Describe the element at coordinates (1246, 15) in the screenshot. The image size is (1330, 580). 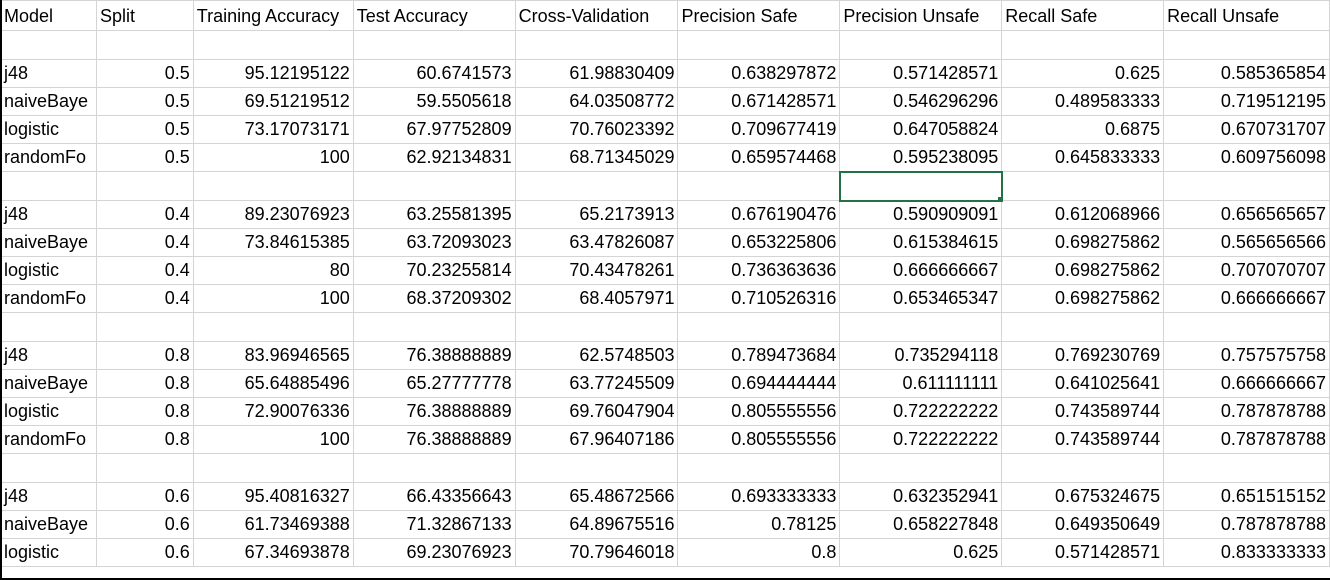
I see `column-header-cell: Recall Unsafe` at that location.